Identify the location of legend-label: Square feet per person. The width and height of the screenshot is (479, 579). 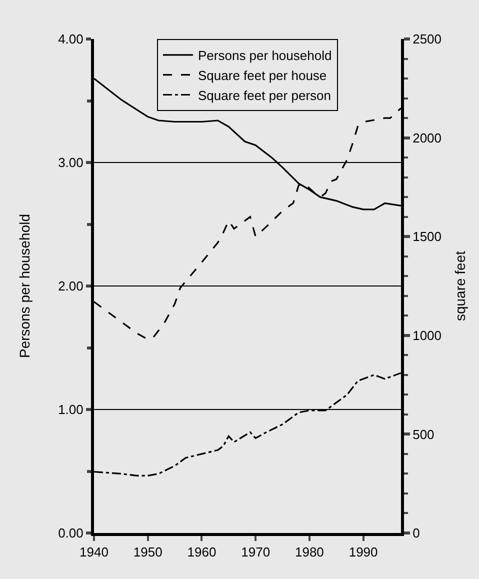
(264, 95).